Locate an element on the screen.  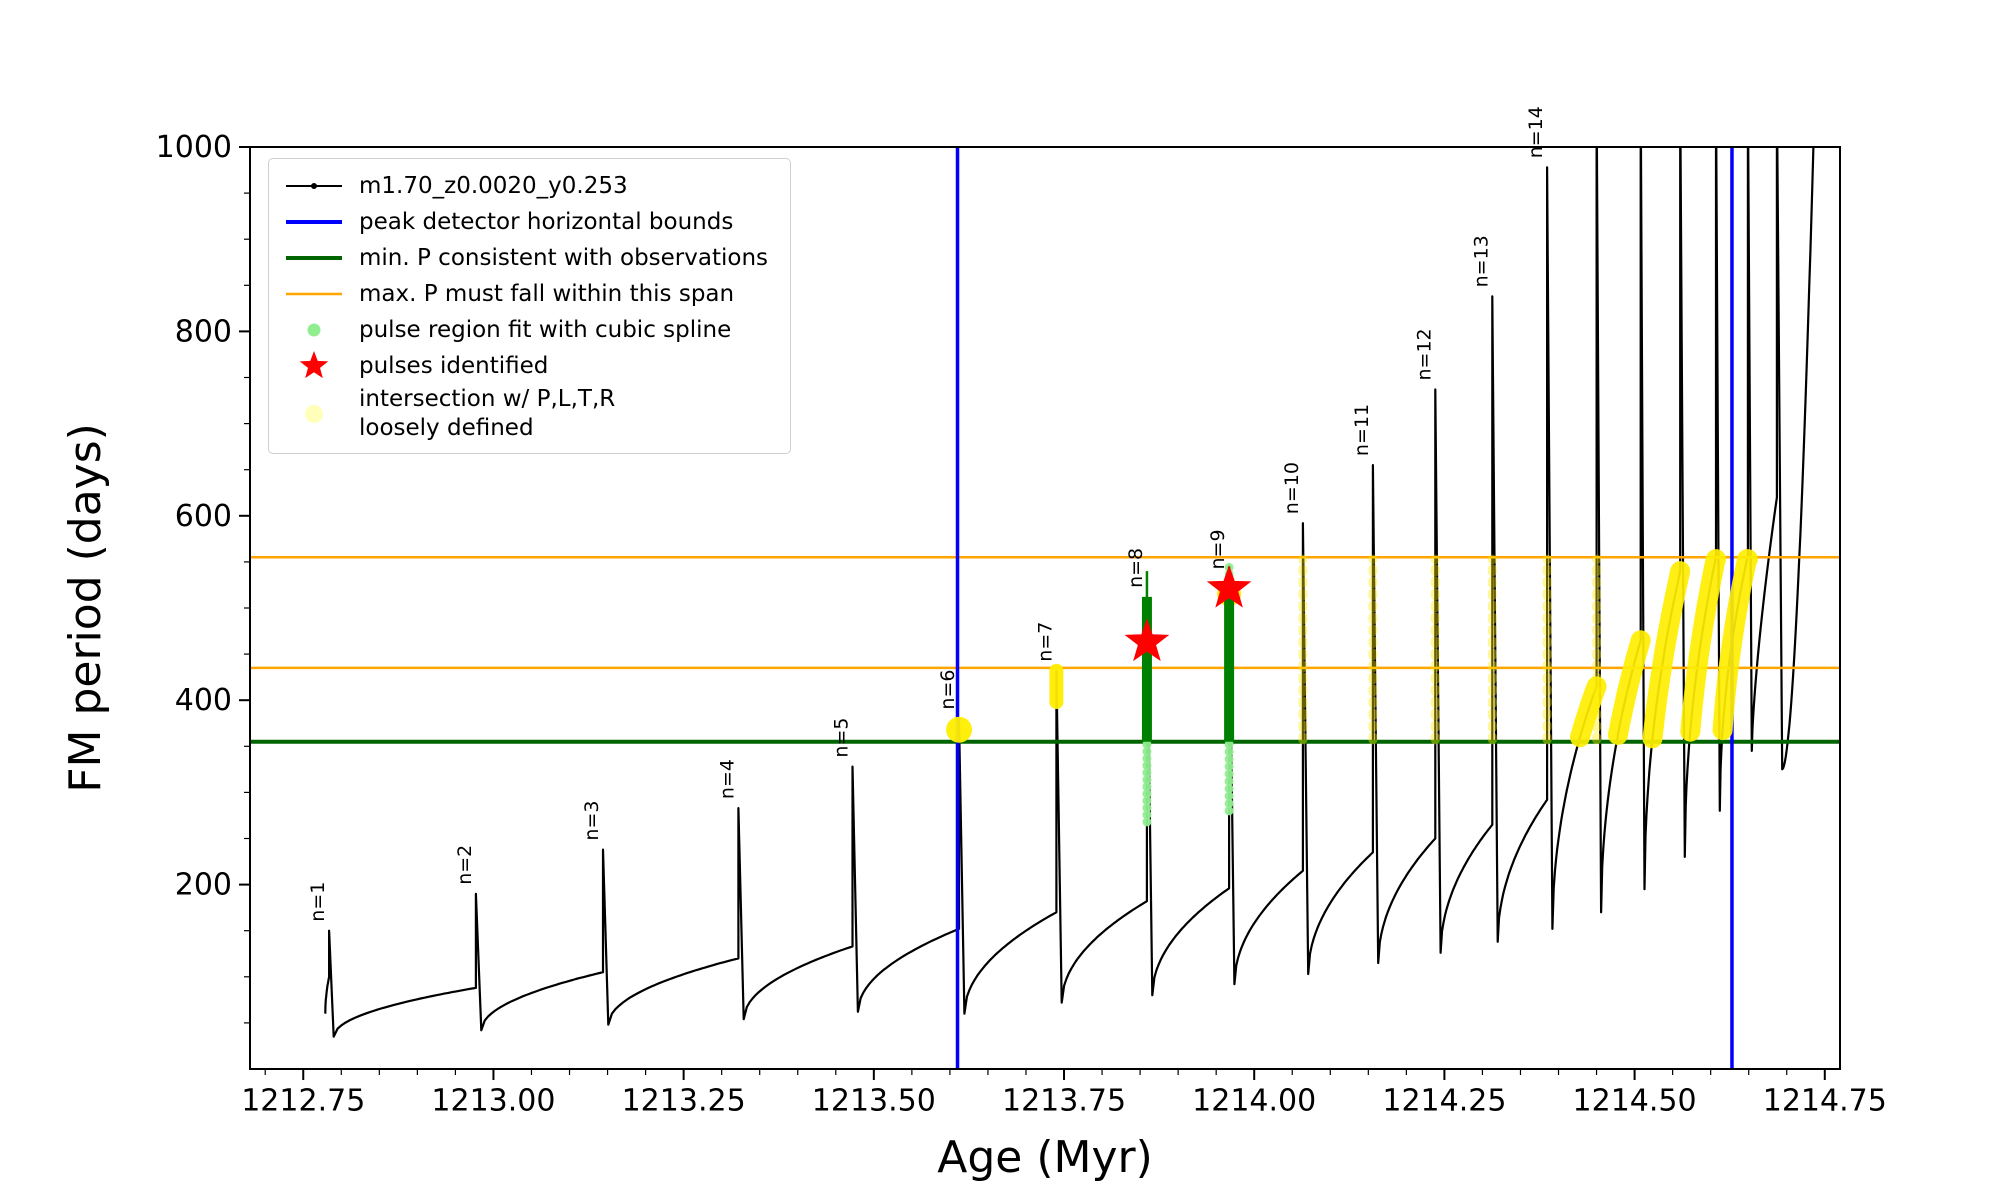
intersection-blob is located at coordinates (959, 729).